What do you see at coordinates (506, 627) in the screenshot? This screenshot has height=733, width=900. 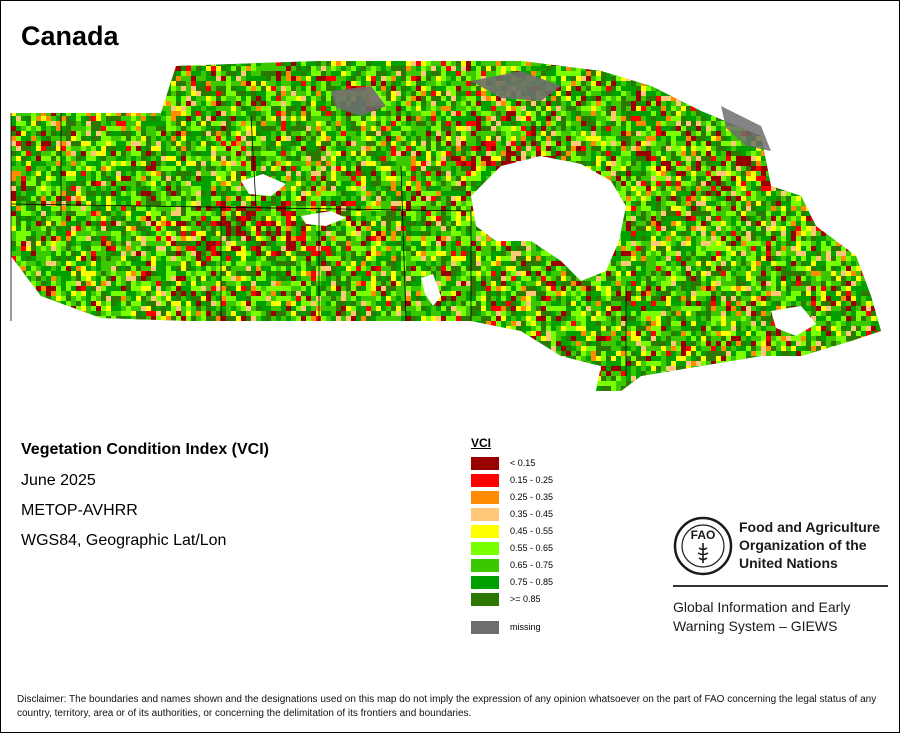 I see `legend-item-missing: missing` at bounding box center [506, 627].